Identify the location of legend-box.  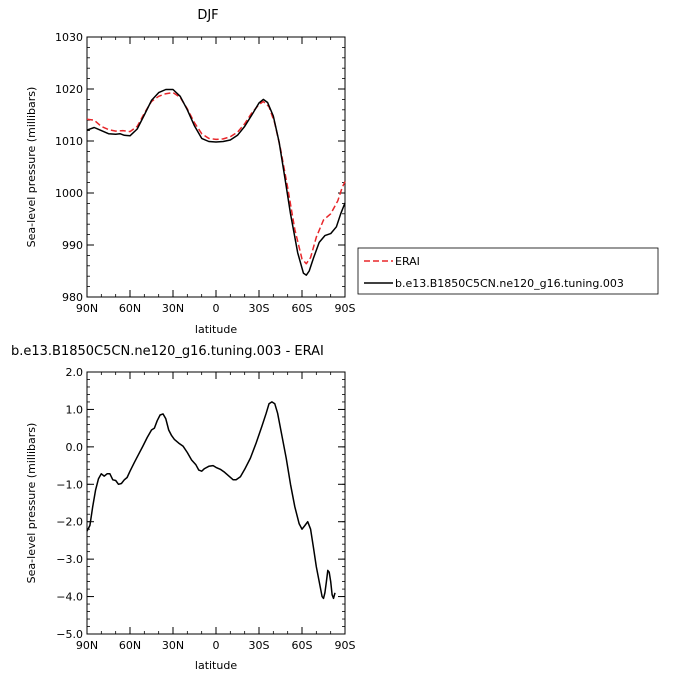
(508, 271).